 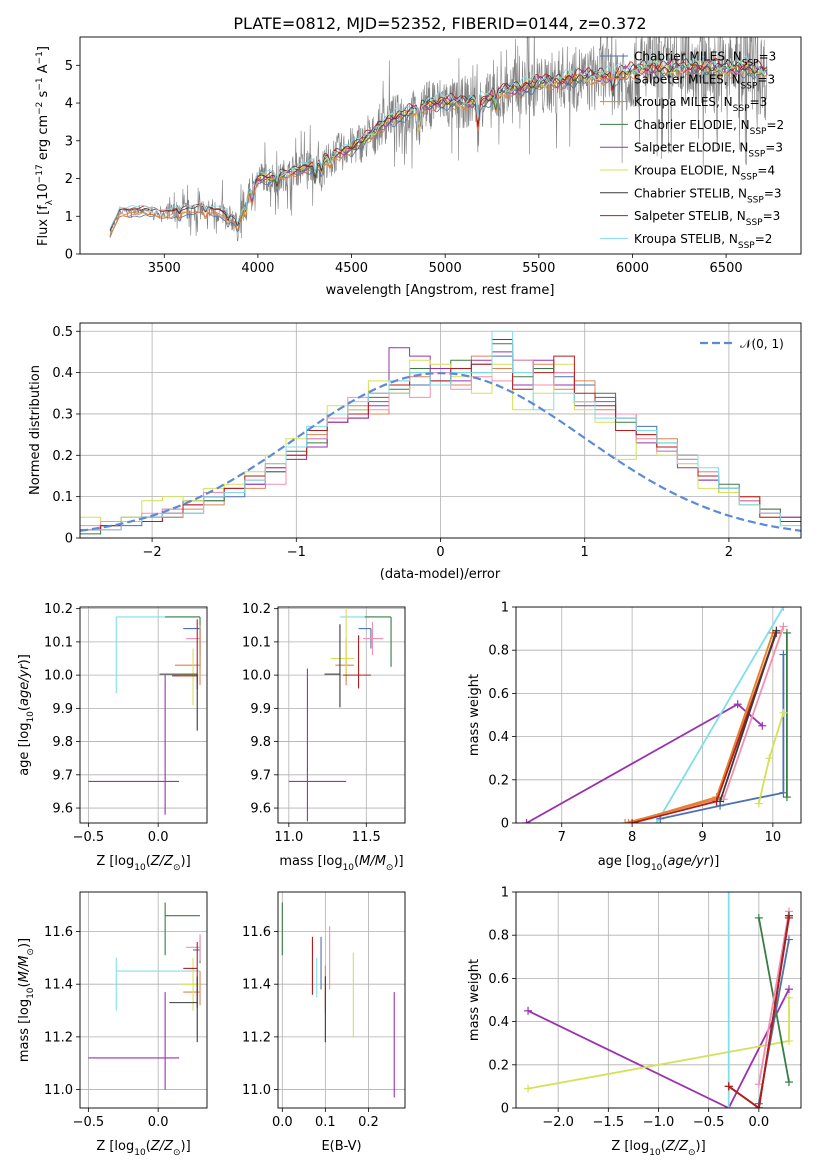 What do you see at coordinates (726, 268) in the screenshot?
I see `x-tick-label: 6500` at bounding box center [726, 268].